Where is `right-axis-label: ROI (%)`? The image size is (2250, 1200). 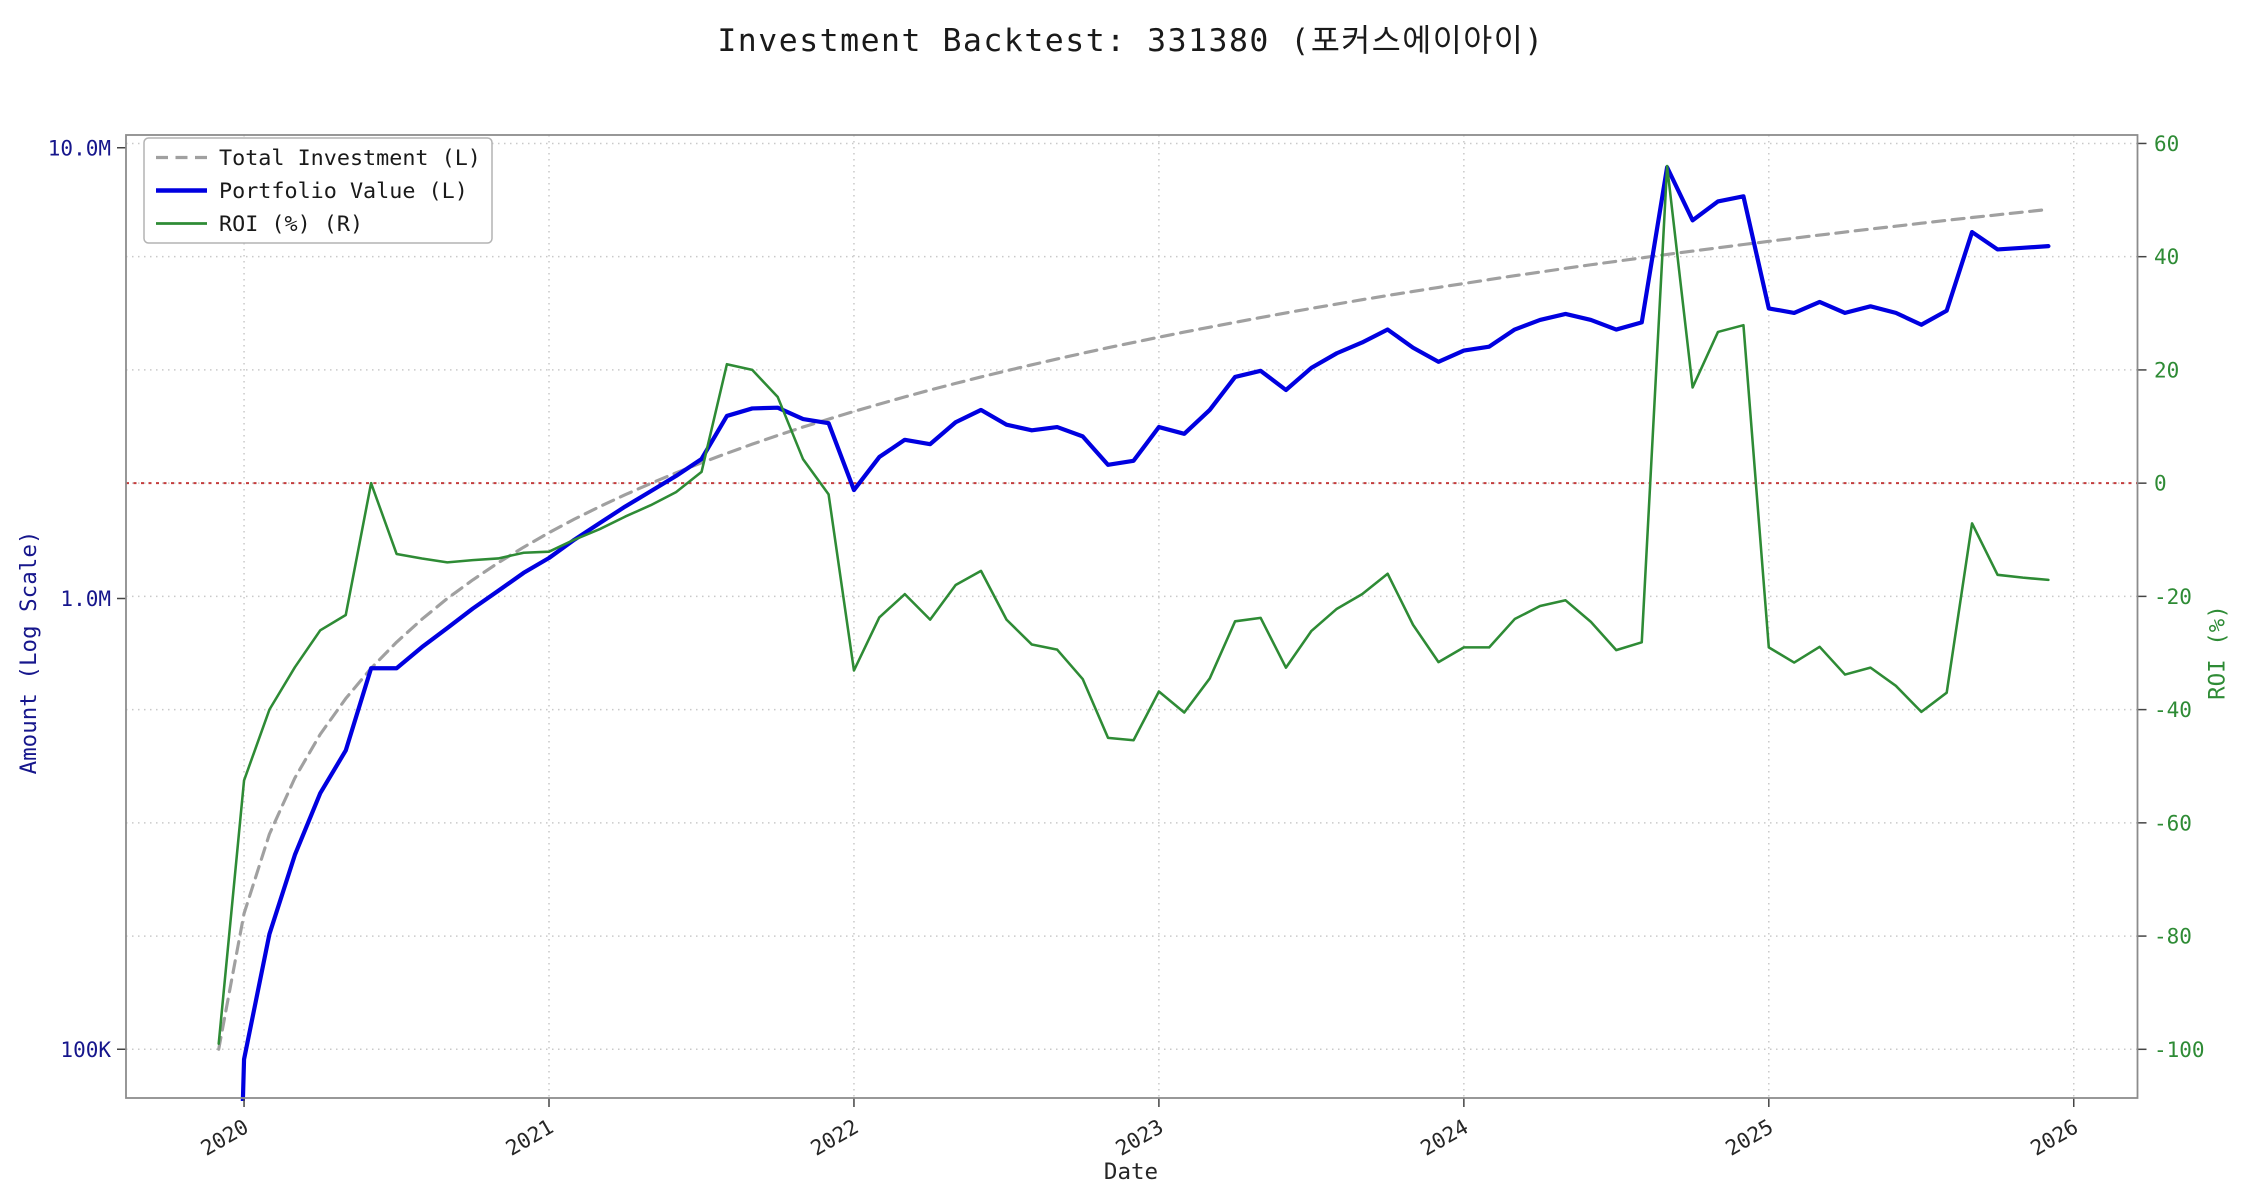
right-axis-label: ROI (%) is located at coordinates (2218, 652).